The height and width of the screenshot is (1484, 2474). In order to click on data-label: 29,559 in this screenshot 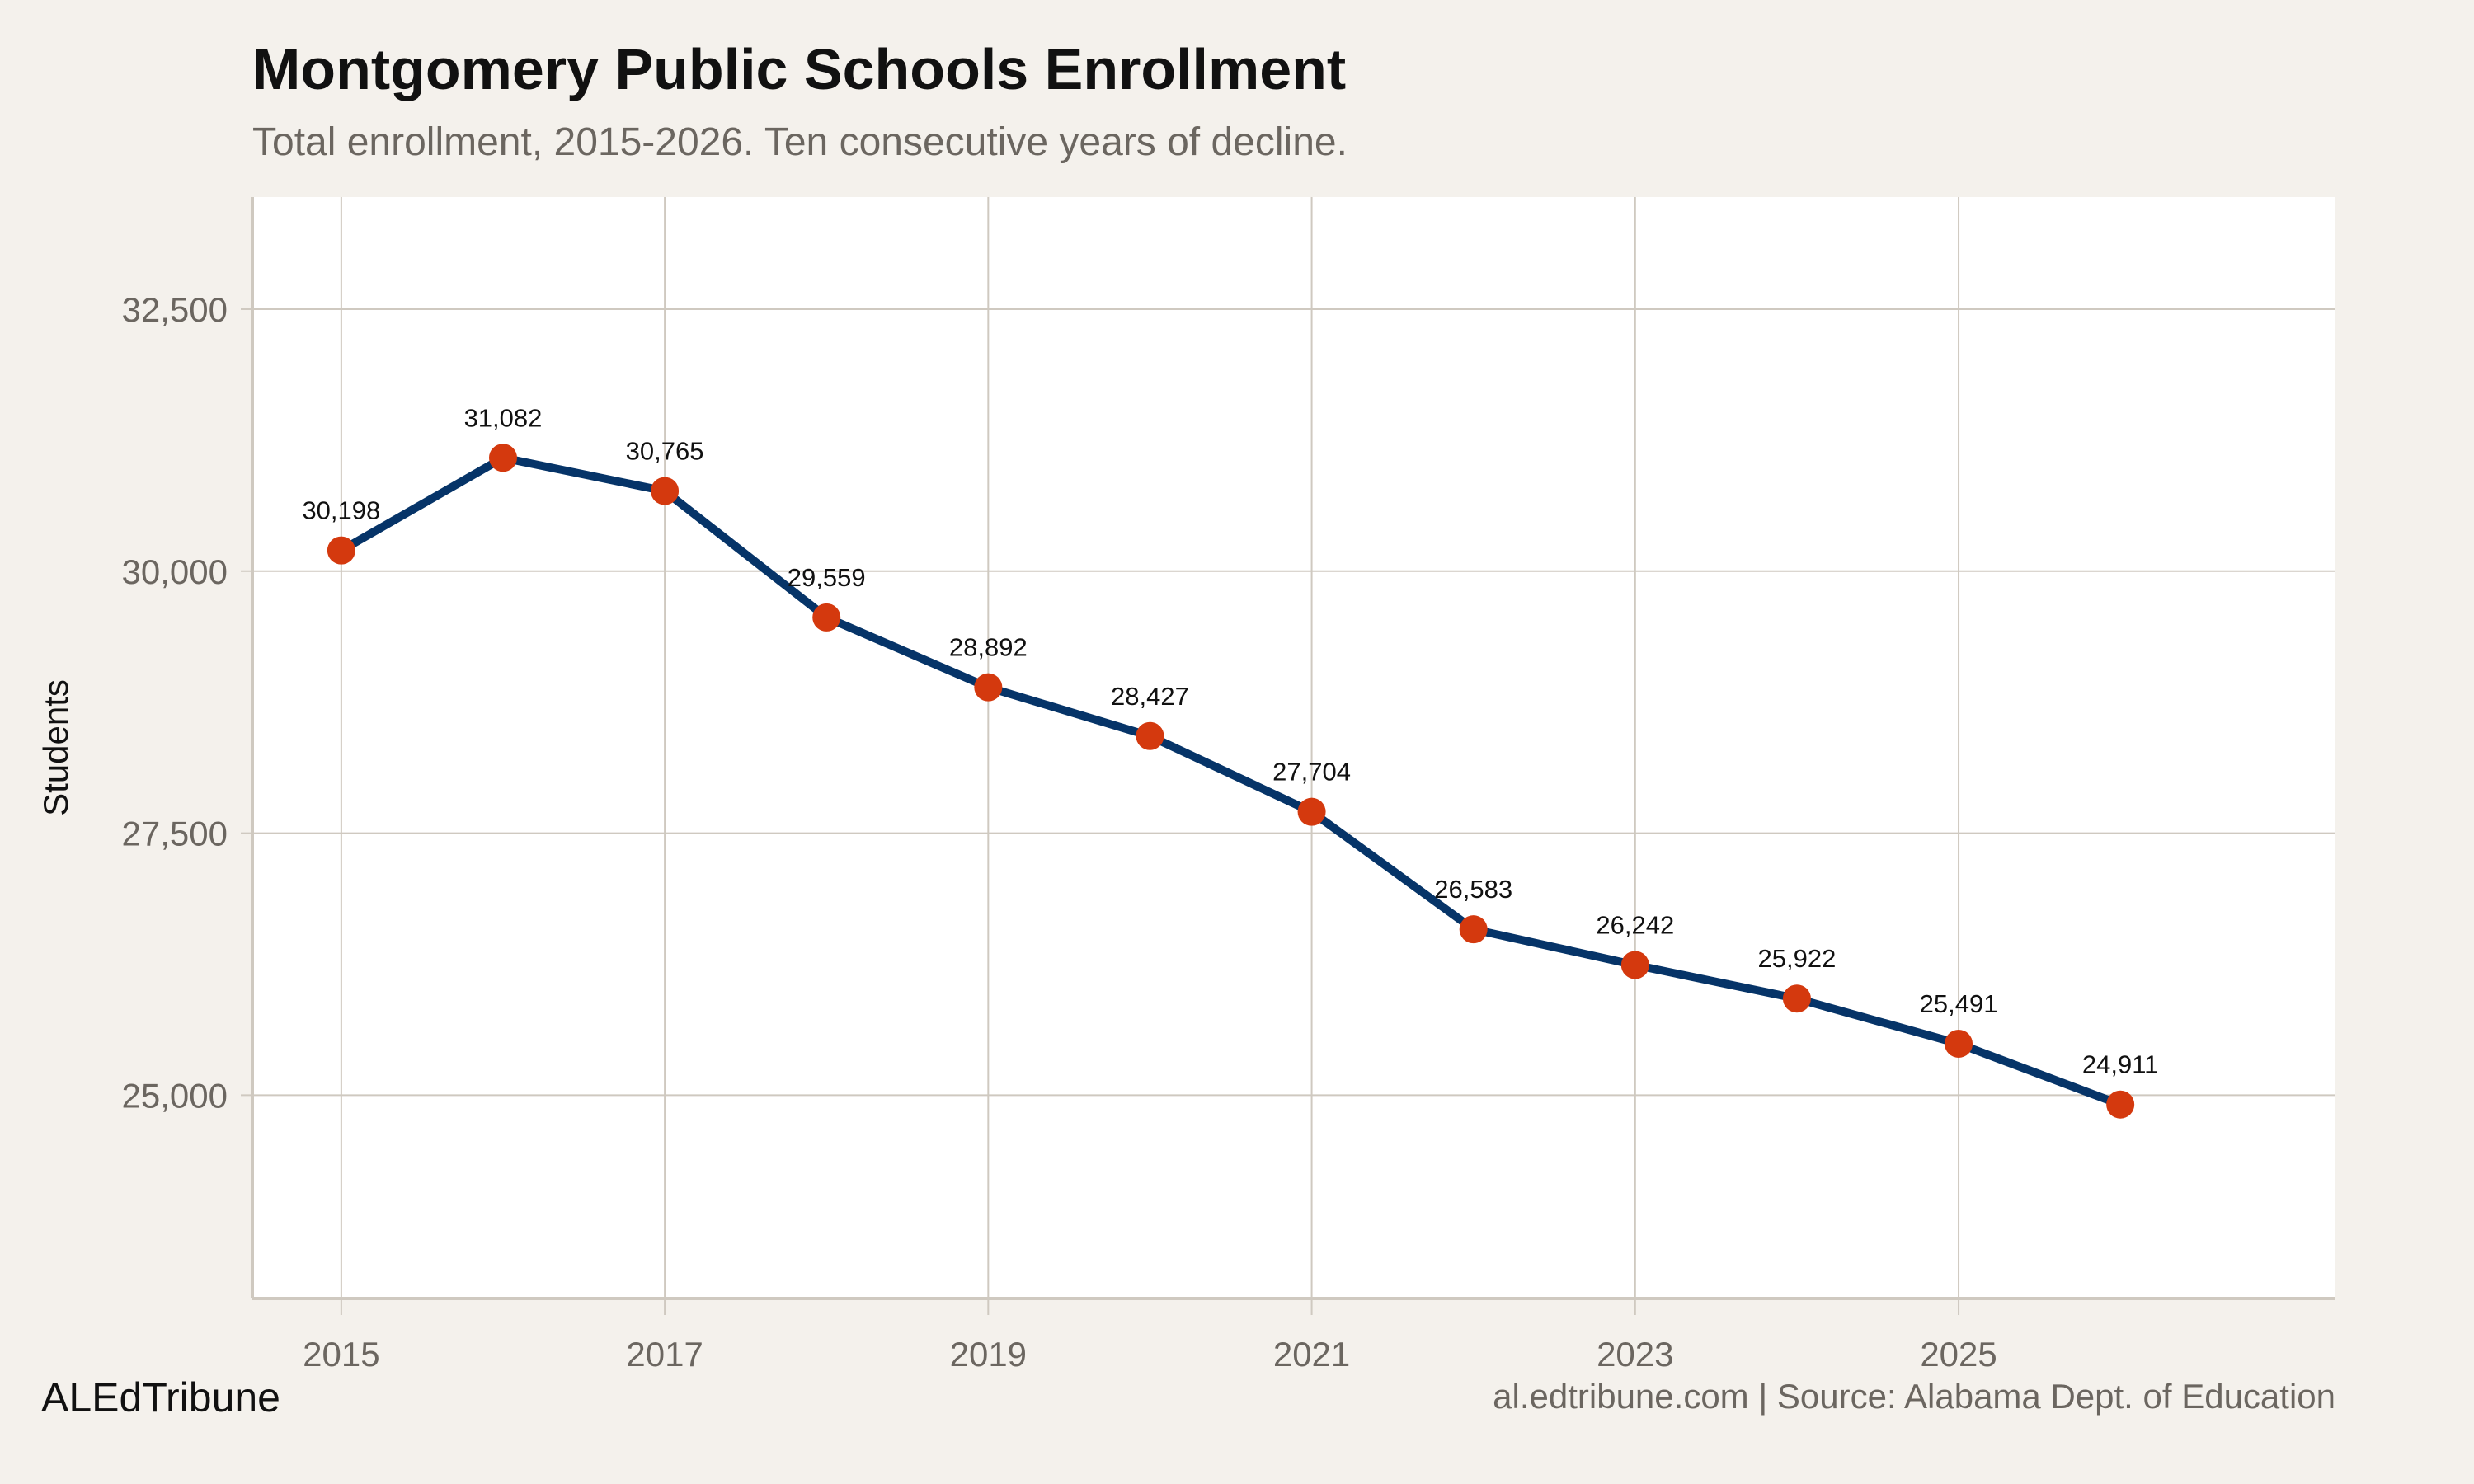, I will do `click(827, 577)`.